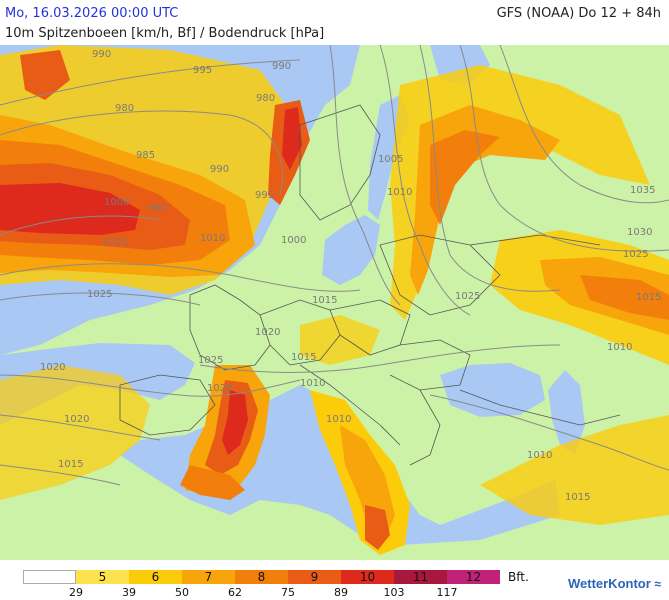 This screenshot has width=669, height=600. I want to click on isobar-label: 1030, so click(639, 232).